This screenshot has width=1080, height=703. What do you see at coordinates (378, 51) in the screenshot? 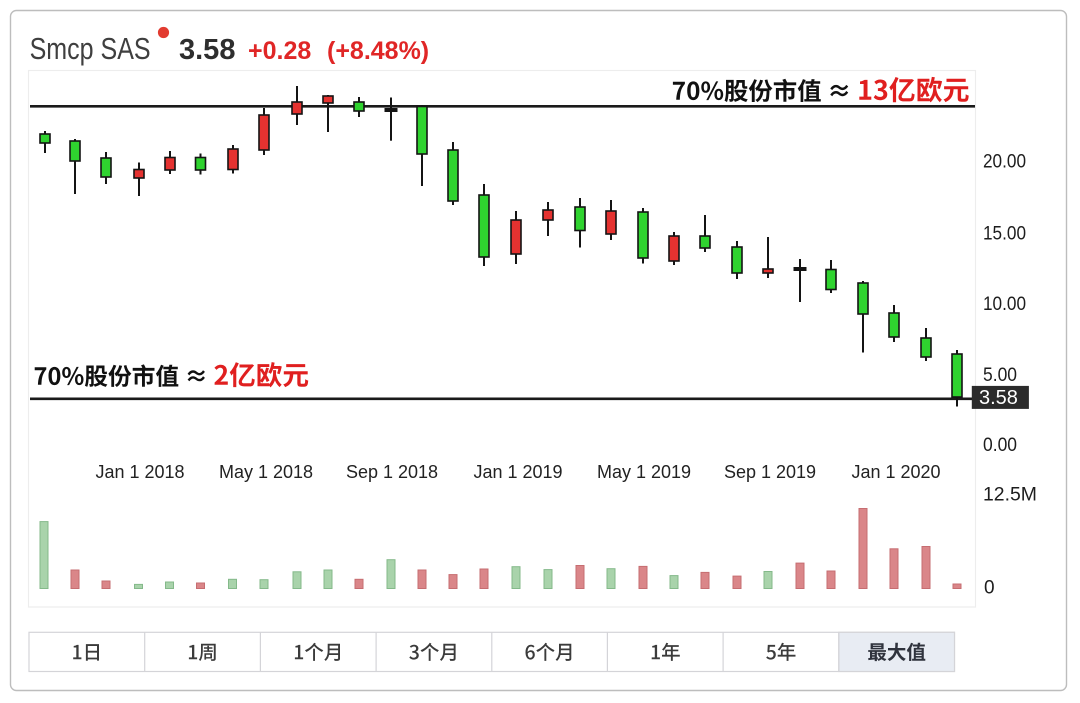
I see `svg-text: (+8.48%)` at bounding box center [378, 51].